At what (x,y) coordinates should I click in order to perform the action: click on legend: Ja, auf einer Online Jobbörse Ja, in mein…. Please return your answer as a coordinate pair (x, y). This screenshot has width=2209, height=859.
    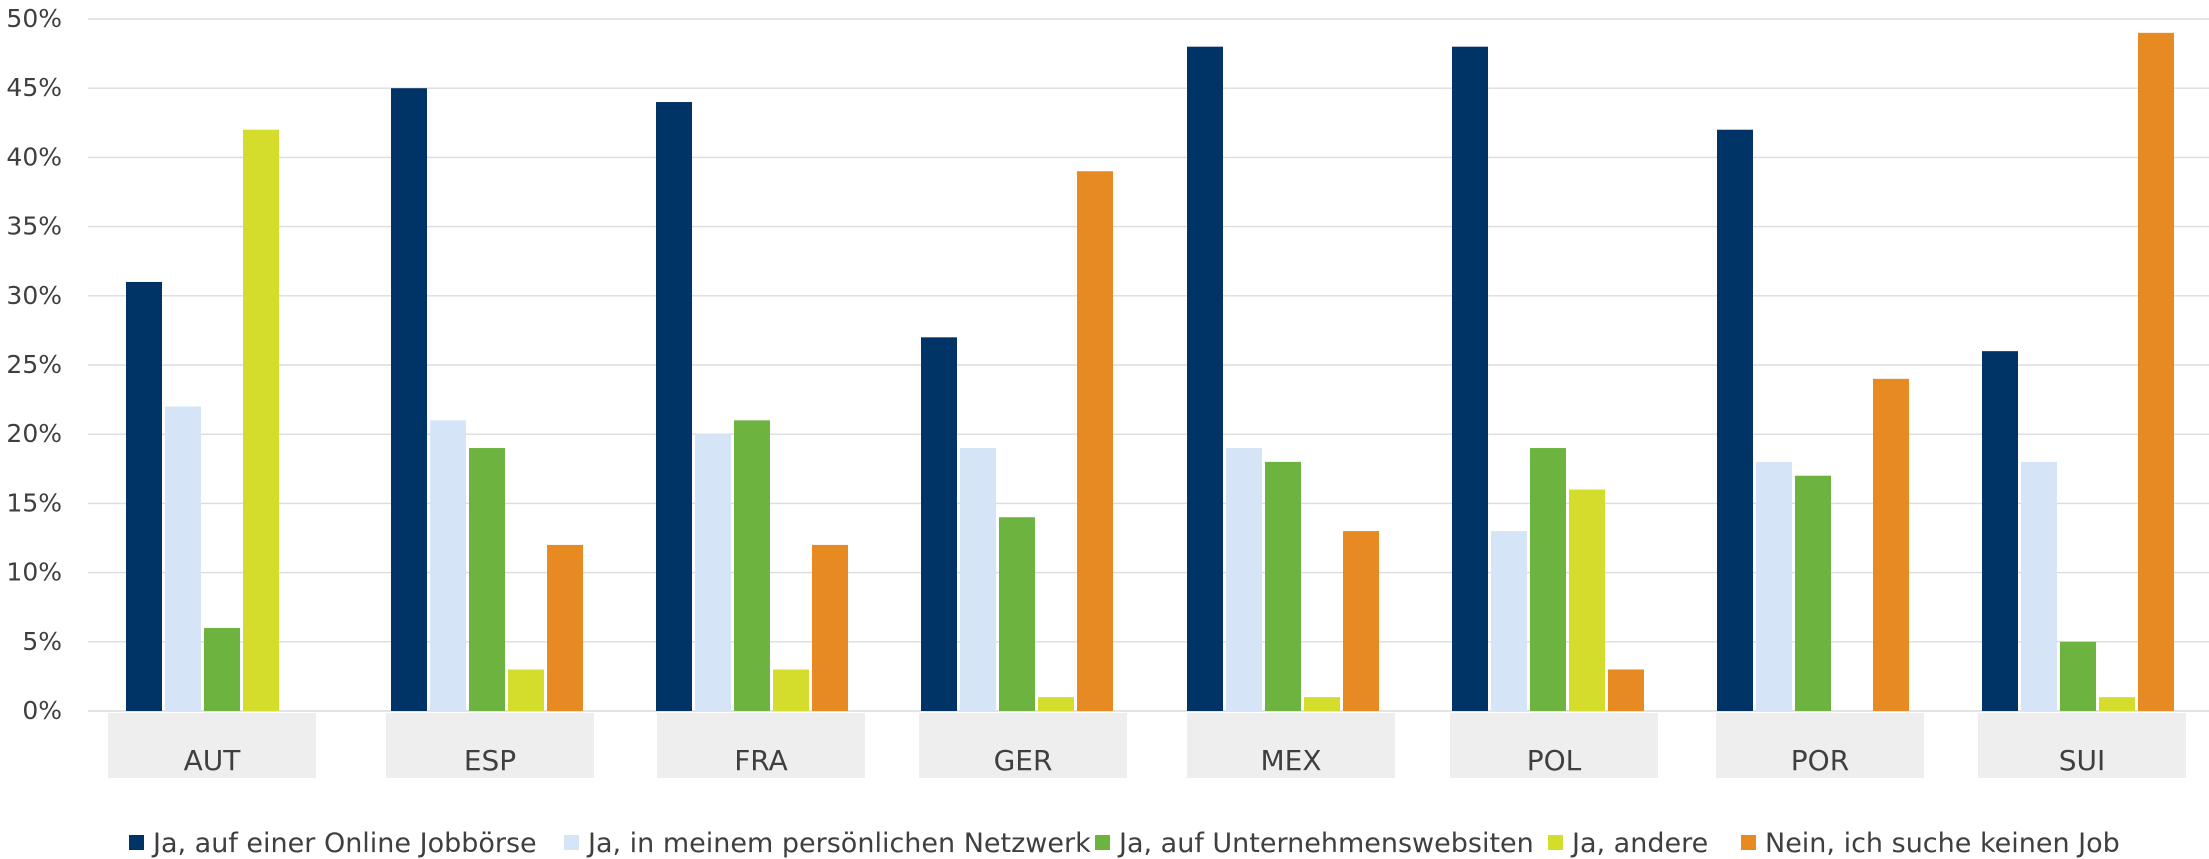
    Looking at the image, I should click on (1124, 843).